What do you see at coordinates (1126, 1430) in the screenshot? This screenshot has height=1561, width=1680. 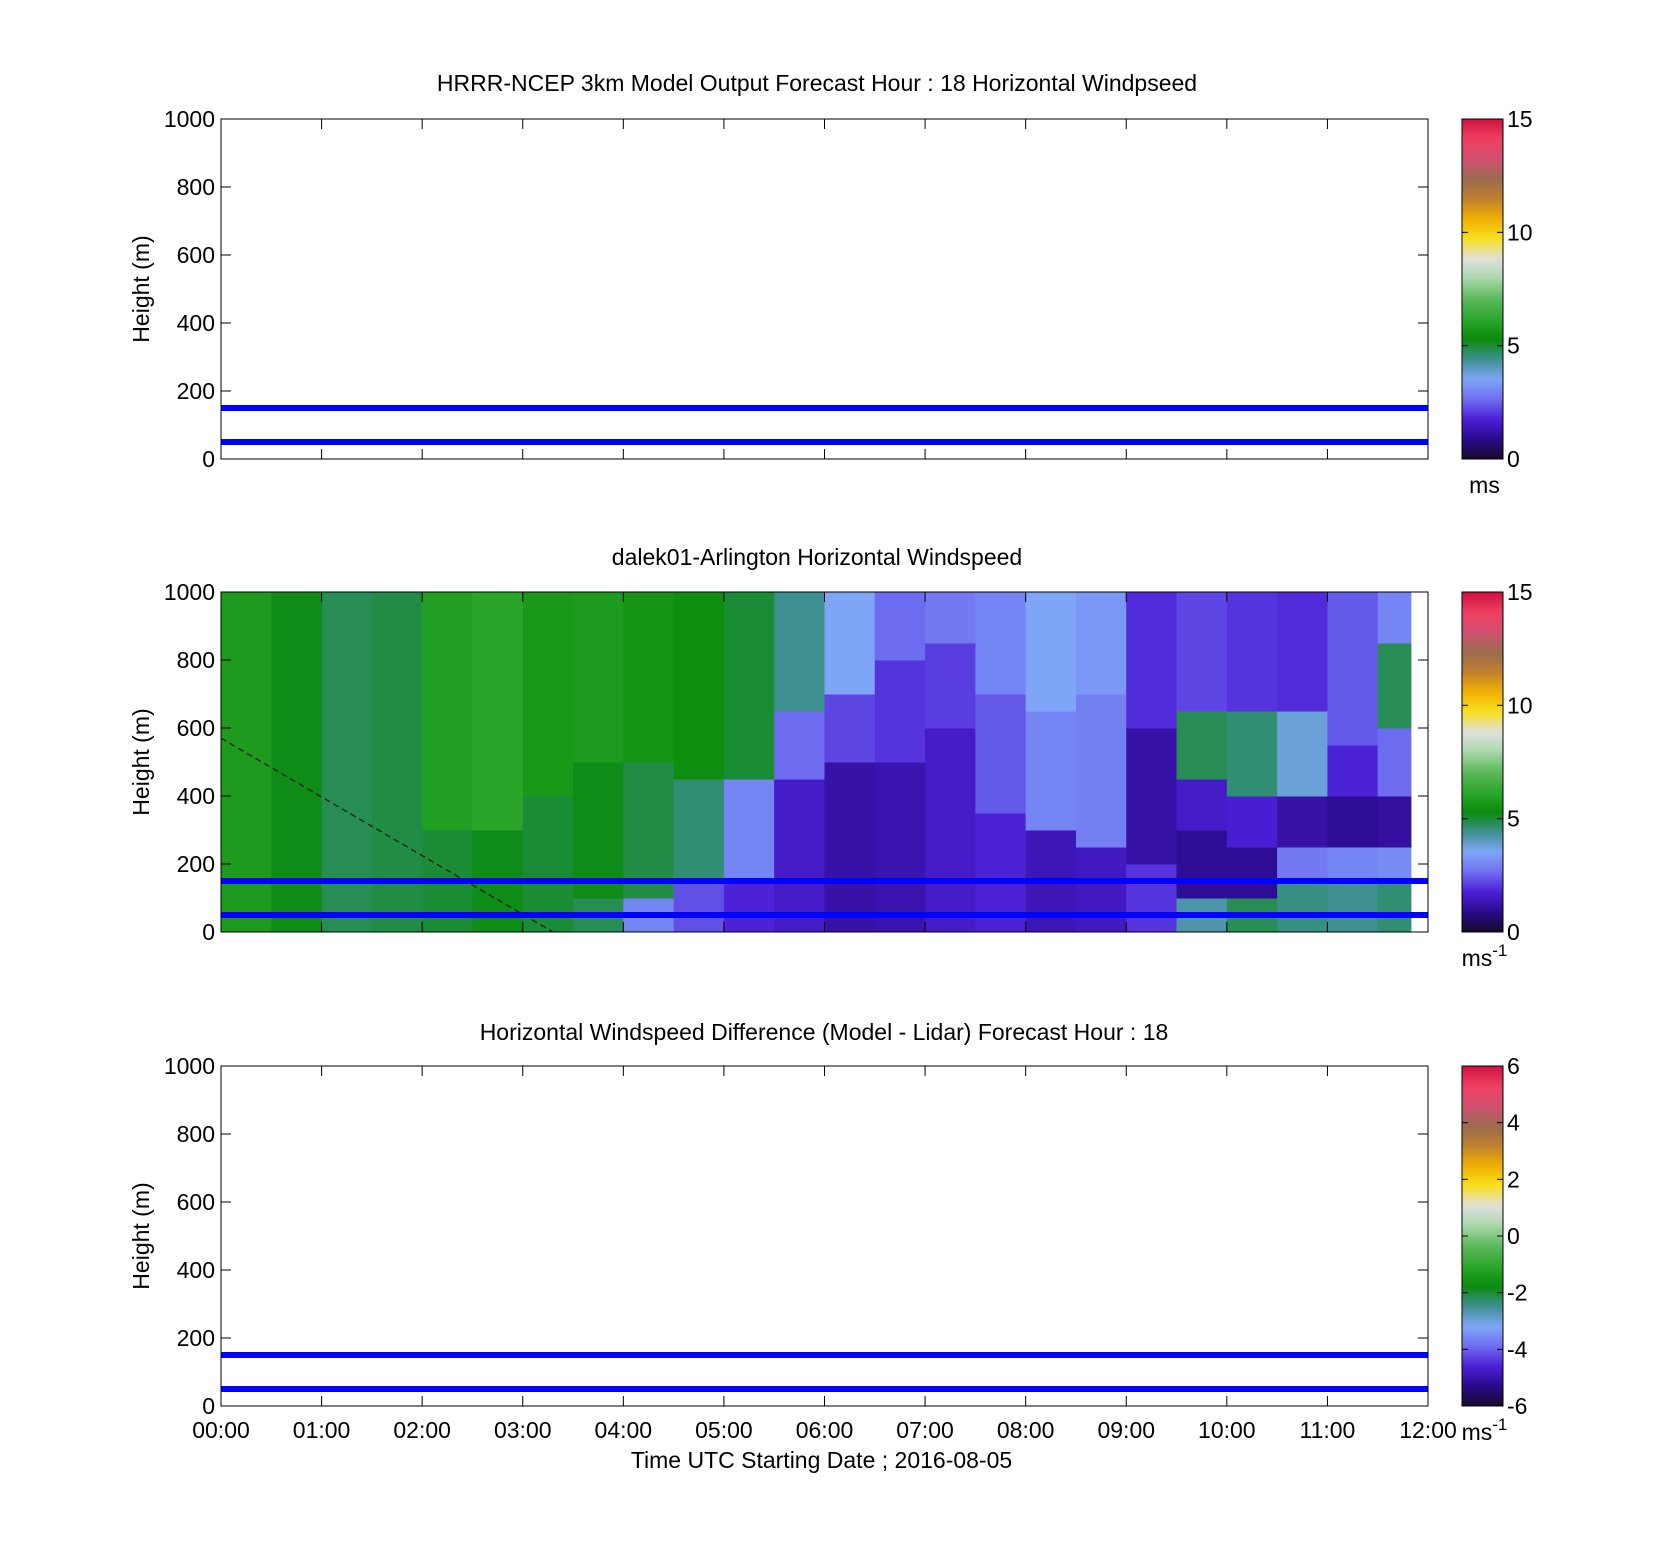 I see `x-tick-label: 09:00` at bounding box center [1126, 1430].